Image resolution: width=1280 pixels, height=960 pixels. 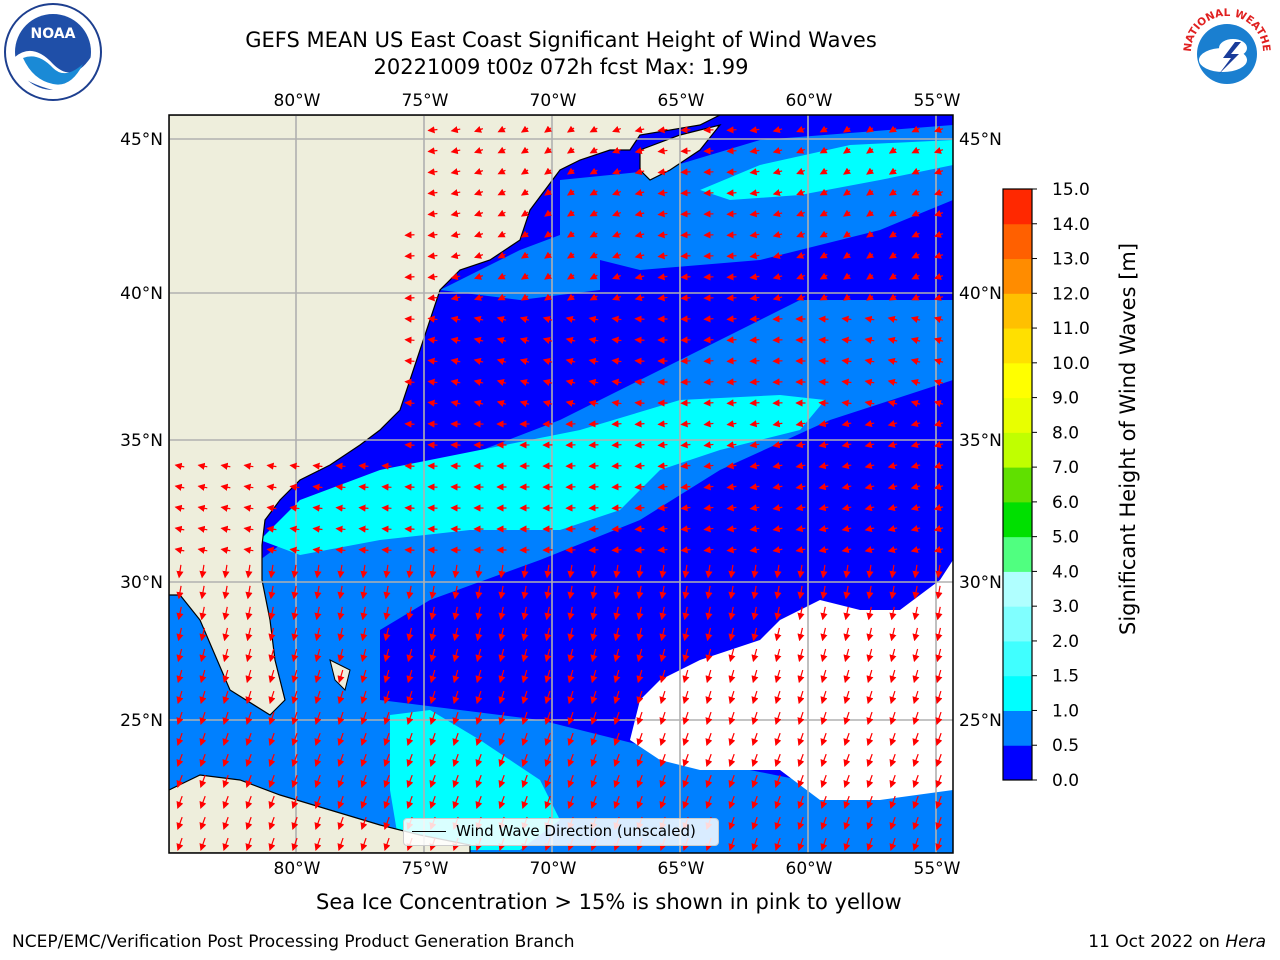 What do you see at coordinates (980, 294) in the screenshot?
I see `lat-label-right: 40°N` at bounding box center [980, 294].